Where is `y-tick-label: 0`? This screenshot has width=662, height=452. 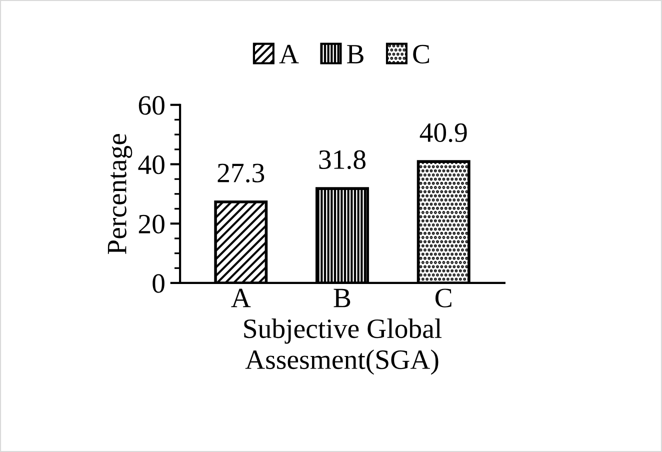
y-tick-label: 0 is located at coordinates (158, 283).